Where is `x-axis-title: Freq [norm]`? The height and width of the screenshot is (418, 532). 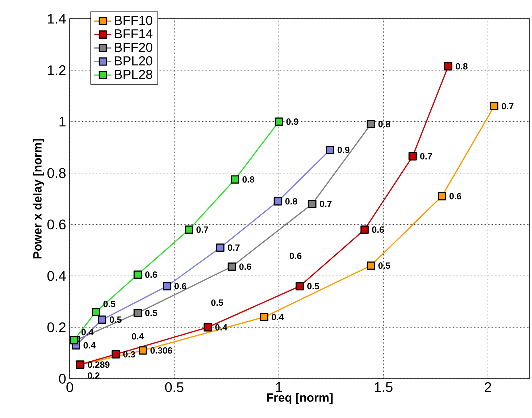 x-axis-title: Freq [norm] is located at coordinates (300, 398).